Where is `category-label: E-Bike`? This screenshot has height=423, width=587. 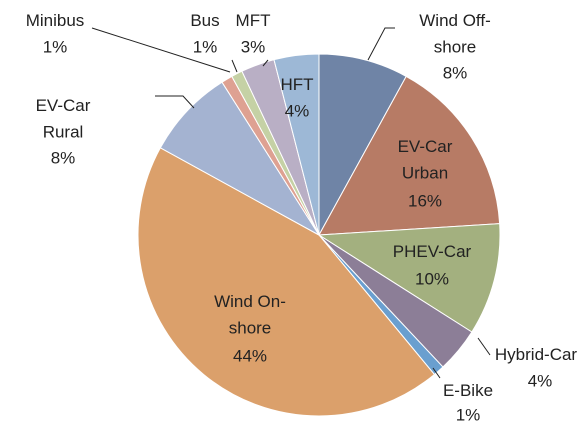
category-label: E-Bike is located at coordinates (468, 390).